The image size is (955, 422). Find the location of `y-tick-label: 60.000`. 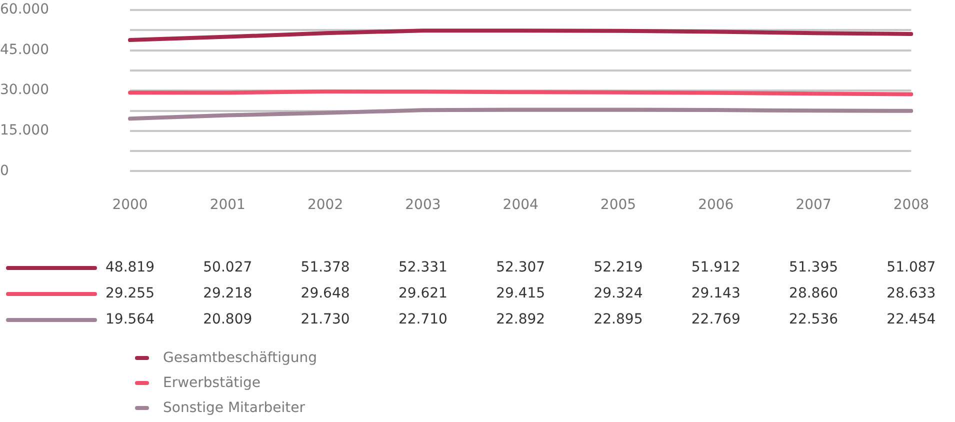

y-tick-label: 60.000 is located at coordinates (24, 10).